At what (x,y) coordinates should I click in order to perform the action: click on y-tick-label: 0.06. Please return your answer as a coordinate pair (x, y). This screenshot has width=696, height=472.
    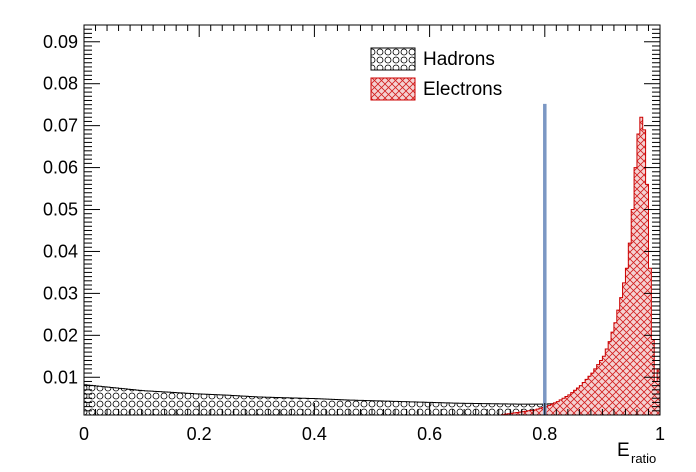
    Looking at the image, I should click on (60, 168).